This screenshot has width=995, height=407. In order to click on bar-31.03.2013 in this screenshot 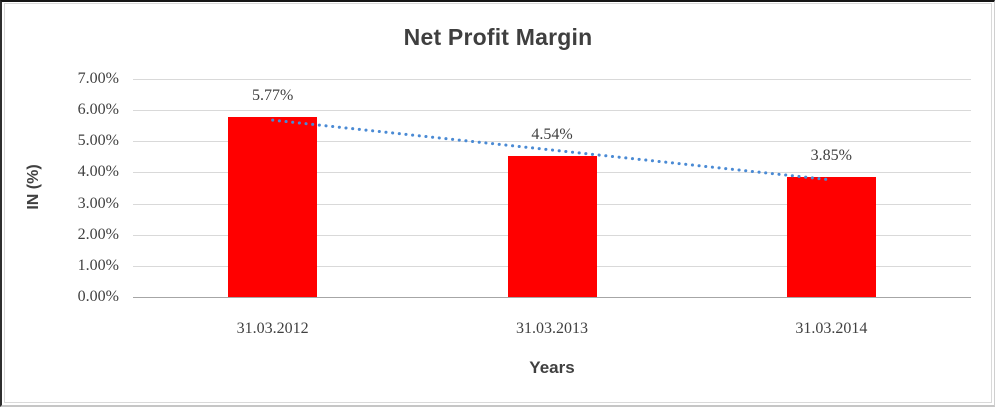, I will do `click(552, 226)`.